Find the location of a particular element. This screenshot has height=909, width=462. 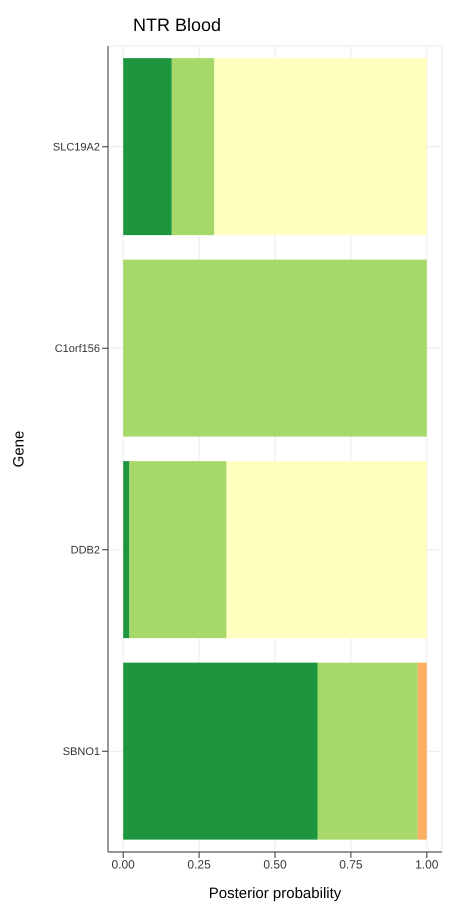

y-tick-label: C1orf156 is located at coordinates (77, 349).